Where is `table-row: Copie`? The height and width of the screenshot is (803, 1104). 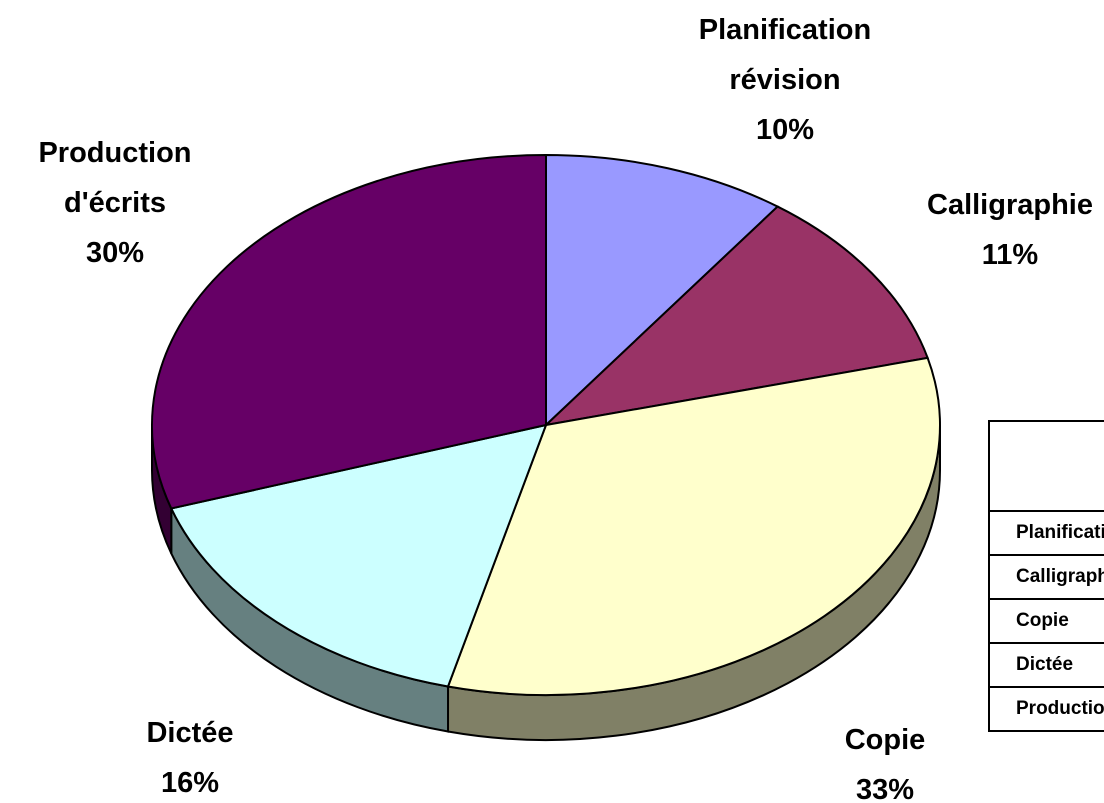 table-row: Copie is located at coordinates (1046, 621).